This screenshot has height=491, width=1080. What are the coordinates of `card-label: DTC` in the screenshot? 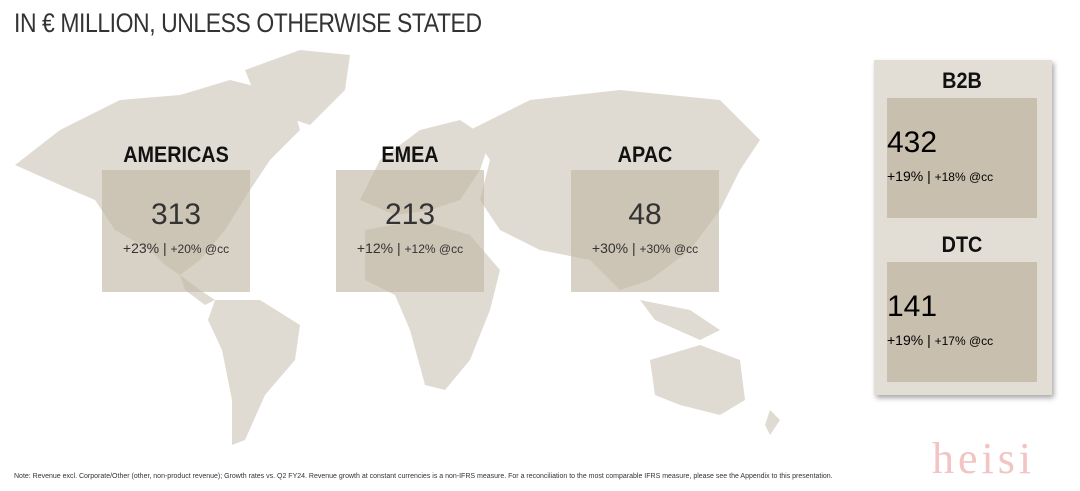 It's located at (962, 244).